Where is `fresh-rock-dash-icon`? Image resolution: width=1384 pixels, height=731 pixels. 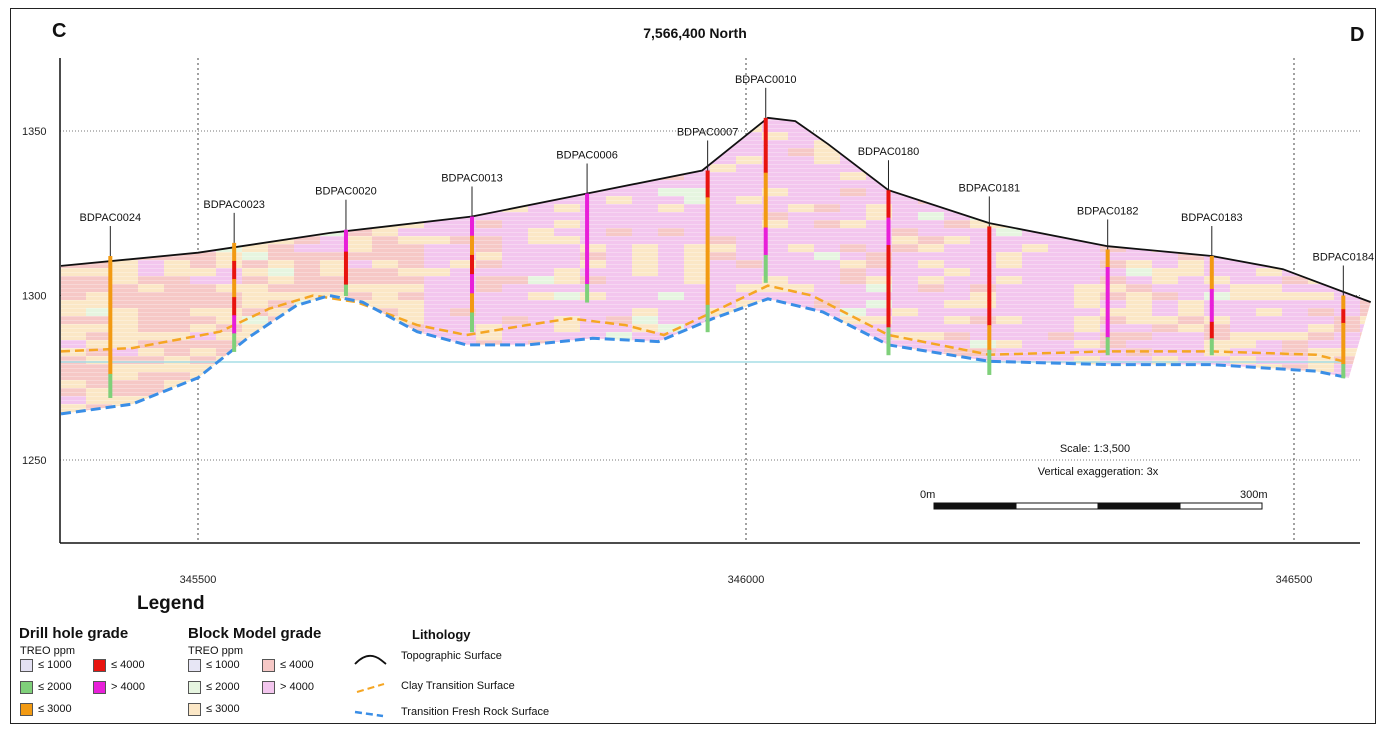 fresh-rock-dash-icon is located at coordinates (369, 714).